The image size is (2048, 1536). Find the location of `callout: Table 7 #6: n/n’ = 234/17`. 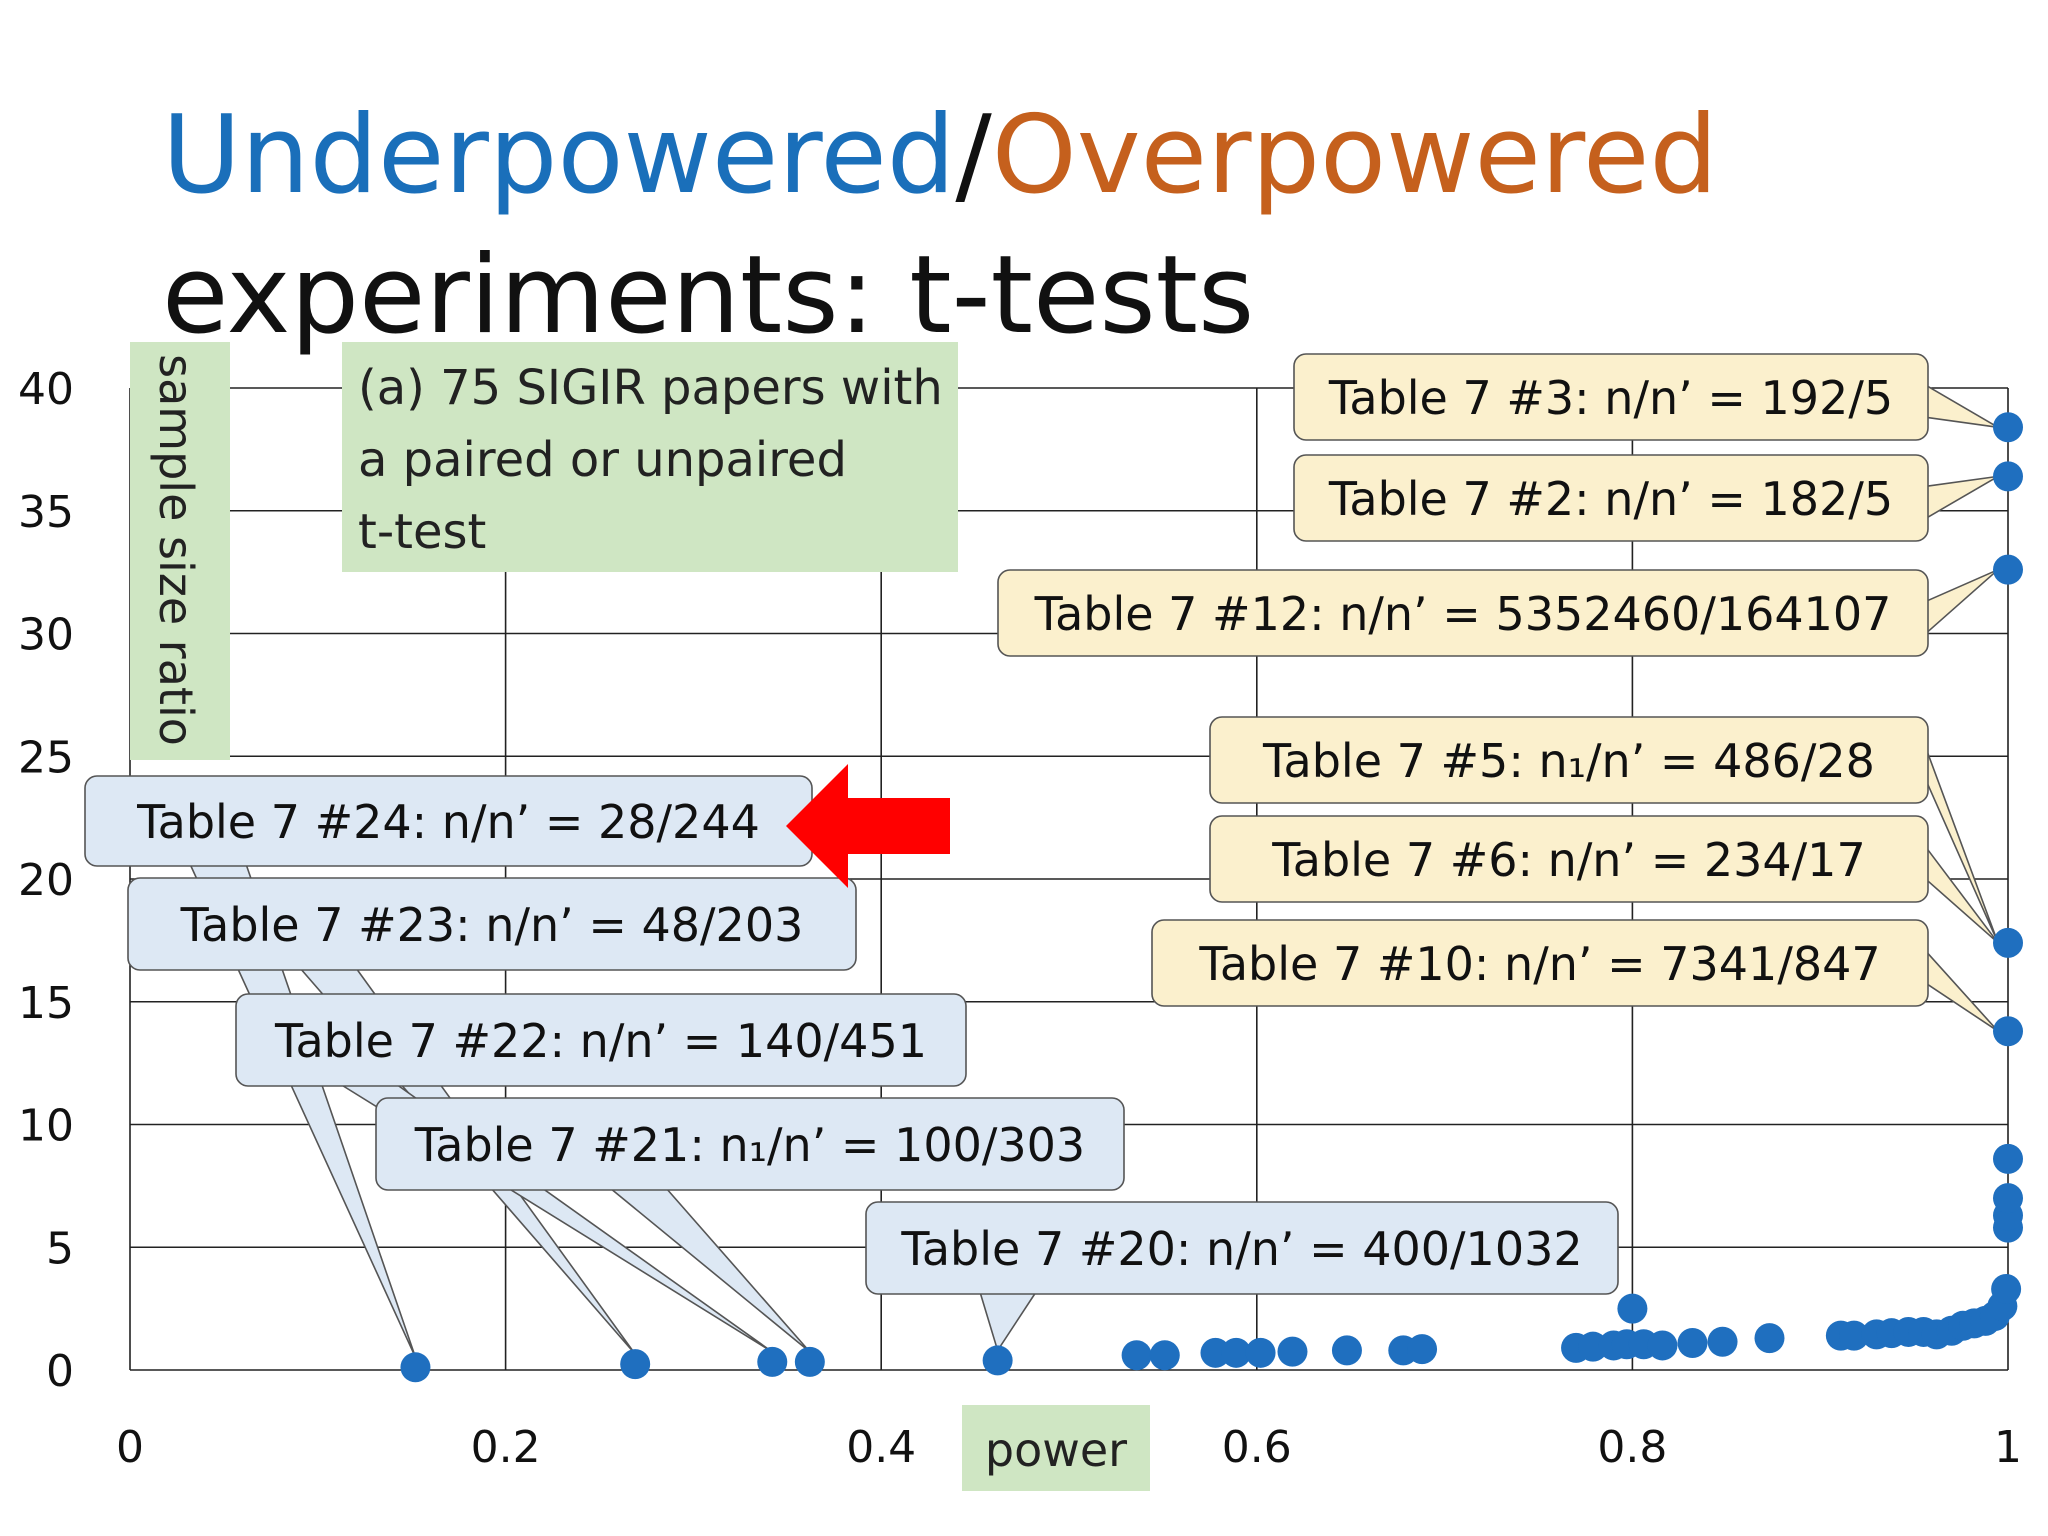

callout: Table 7 #6: n/n’ = 234/17 is located at coordinates (1604, 879).